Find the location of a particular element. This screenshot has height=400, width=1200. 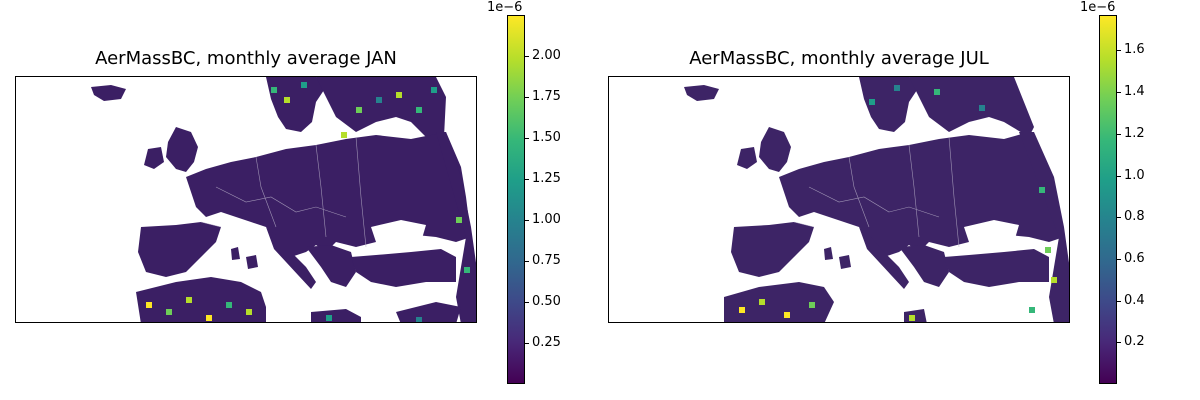

colorbar-gradient-jul is located at coordinates (1108, 199).